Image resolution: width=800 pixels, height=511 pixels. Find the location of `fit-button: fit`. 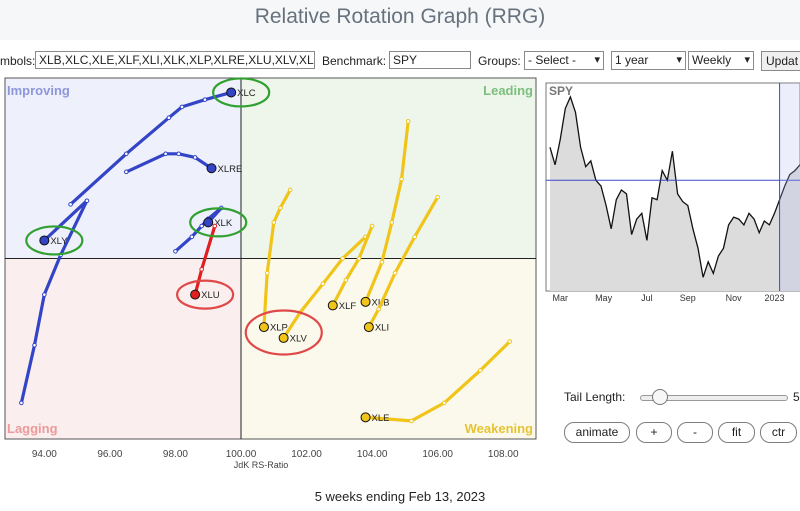

fit-button: fit is located at coordinates (736, 432).